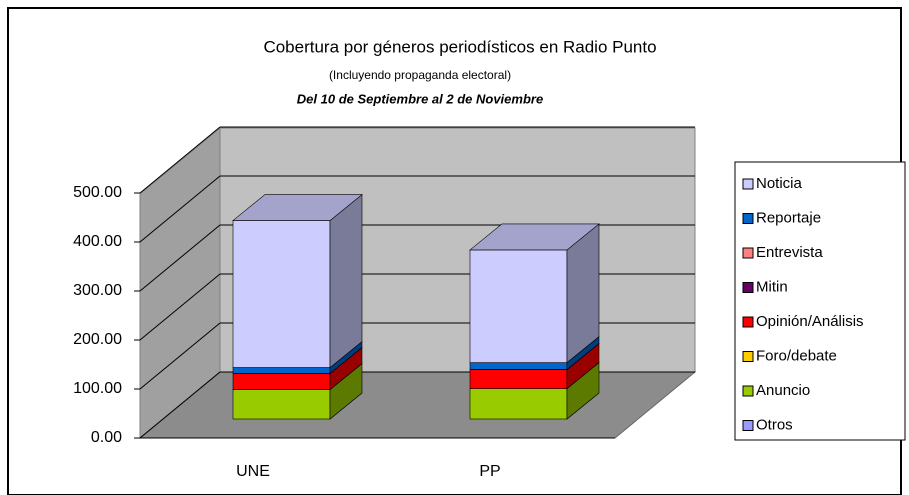  Describe the element at coordinates (796, 355) in the screenshot. I see `legend-label: Foro/debate` at that location.